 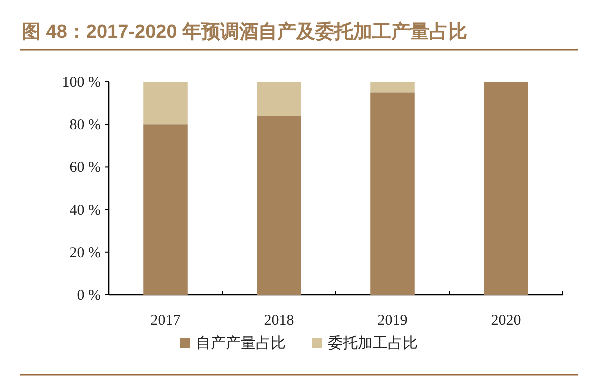 What do you see at coordinates (279, 321) in the screenshot?
I see `x-tick-label: 2018` at bounding box center [279, 321].